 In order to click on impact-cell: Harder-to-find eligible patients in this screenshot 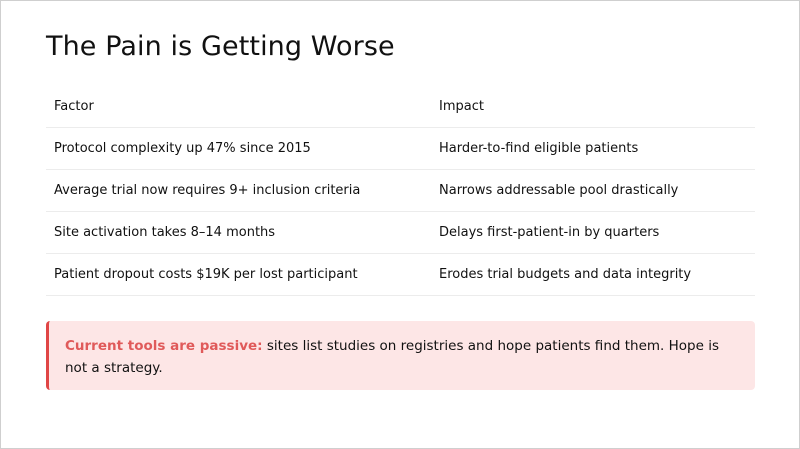, I will do `click(539, 148)`.